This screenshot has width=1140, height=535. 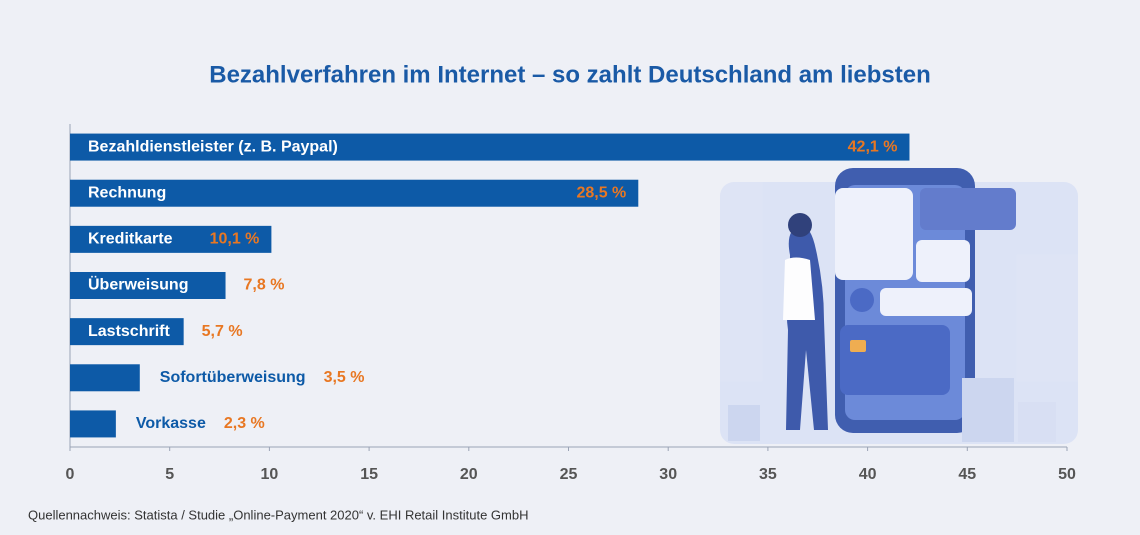 What do you see at coordinates (171, 423) in the screenshot?
I see `category-label: Vorkasse` at bounding box center [171, 423].